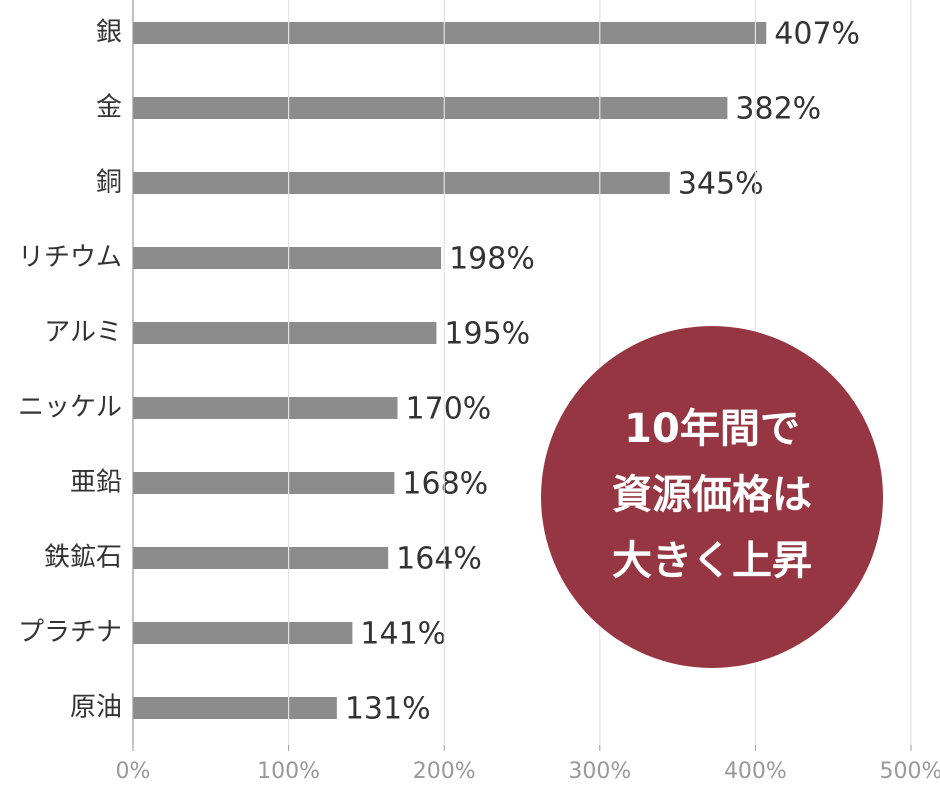 The height and width of the screenshot is (810, 940). What do you see at coordinates (83, 333) in the screenshot?
I see `y-tick-label: アルミ` at bounding box center [83, 333].